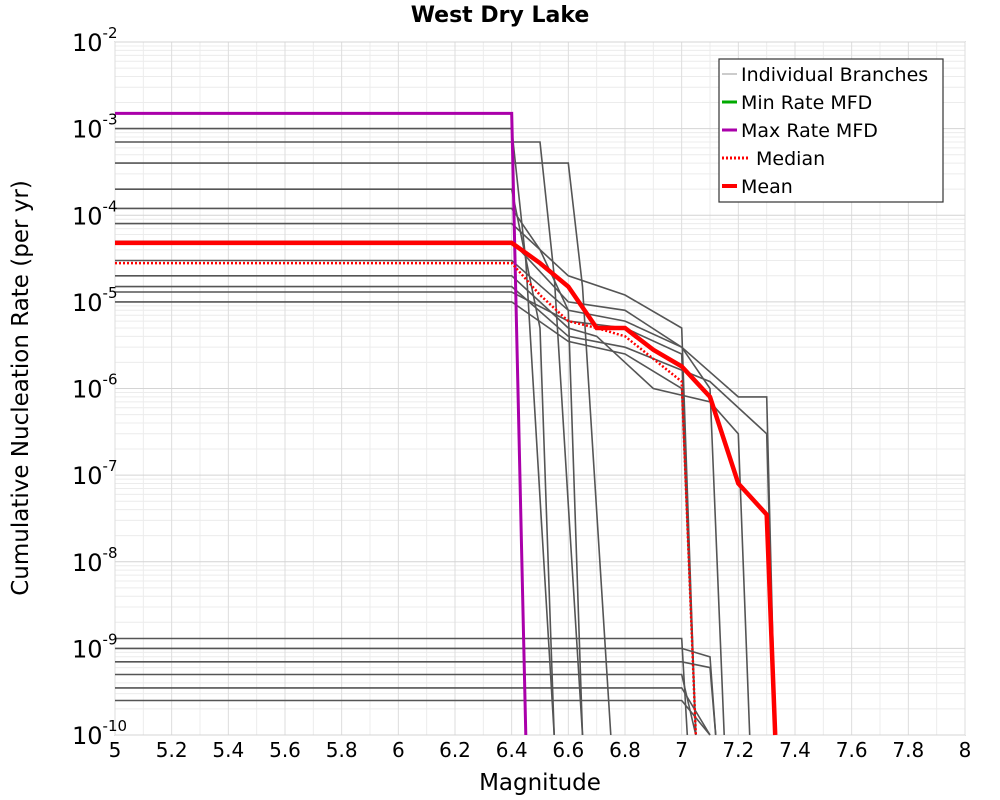 This screenshot has width=1000, height=800. I want to click on x-tick-label: 5, so click(115, 750).